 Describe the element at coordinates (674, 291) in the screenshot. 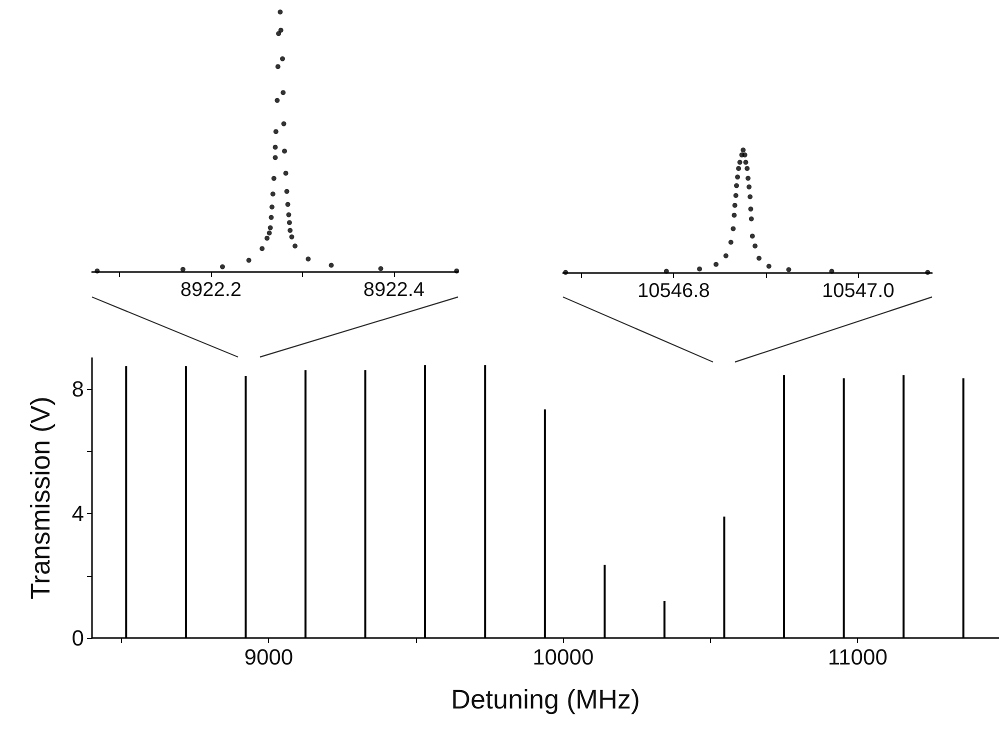

I see `x-tick-label: 10546.8` at that location.